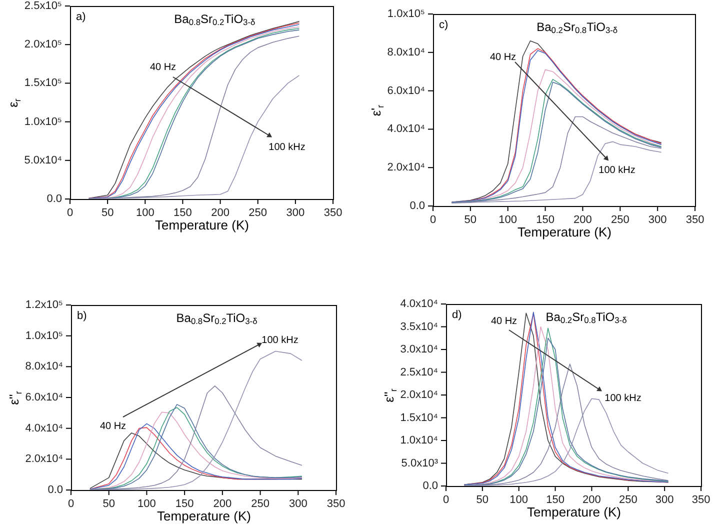  What do you see at coordinates (43, 160) in the screenshot?
I see `y-tick-label: 5.0x10⁴` at bounding box center [43, 160].